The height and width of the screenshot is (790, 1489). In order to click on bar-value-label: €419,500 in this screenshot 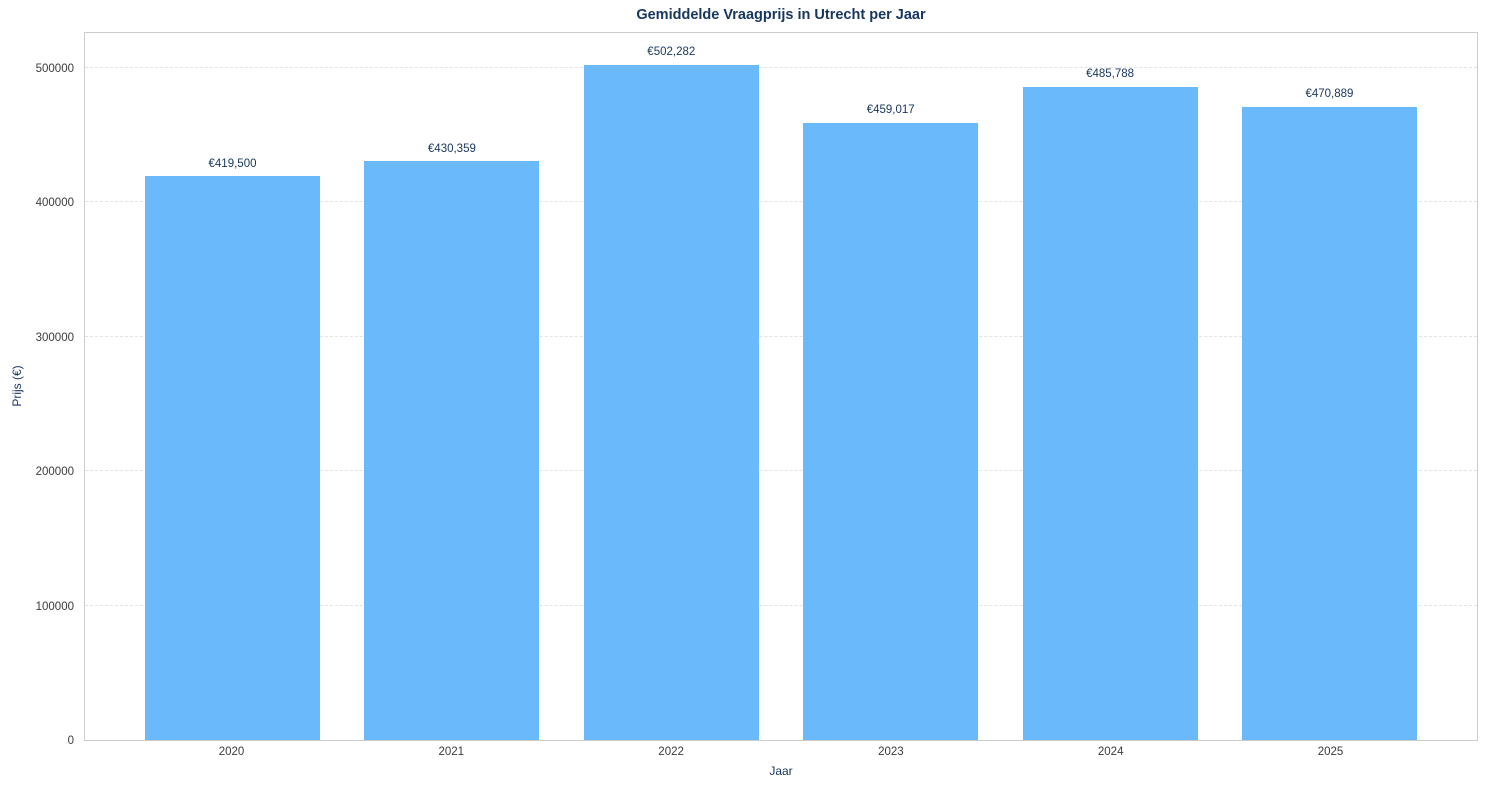, I will do `click(232, 163)`.